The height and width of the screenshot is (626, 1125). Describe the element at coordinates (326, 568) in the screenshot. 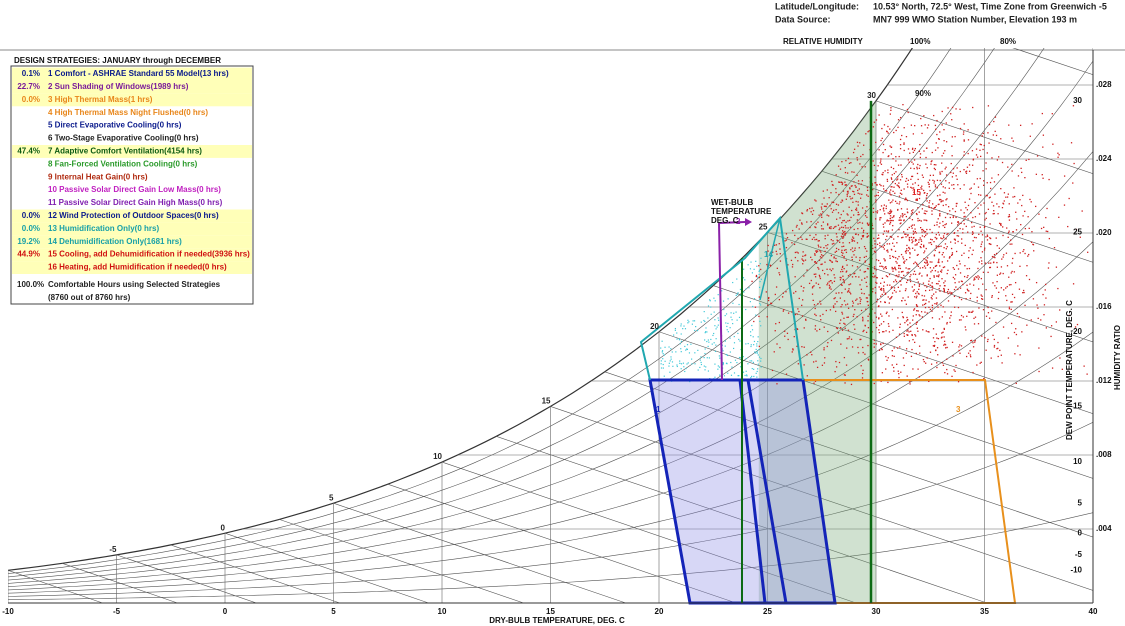

I see `wet-bulb-line` at that location.